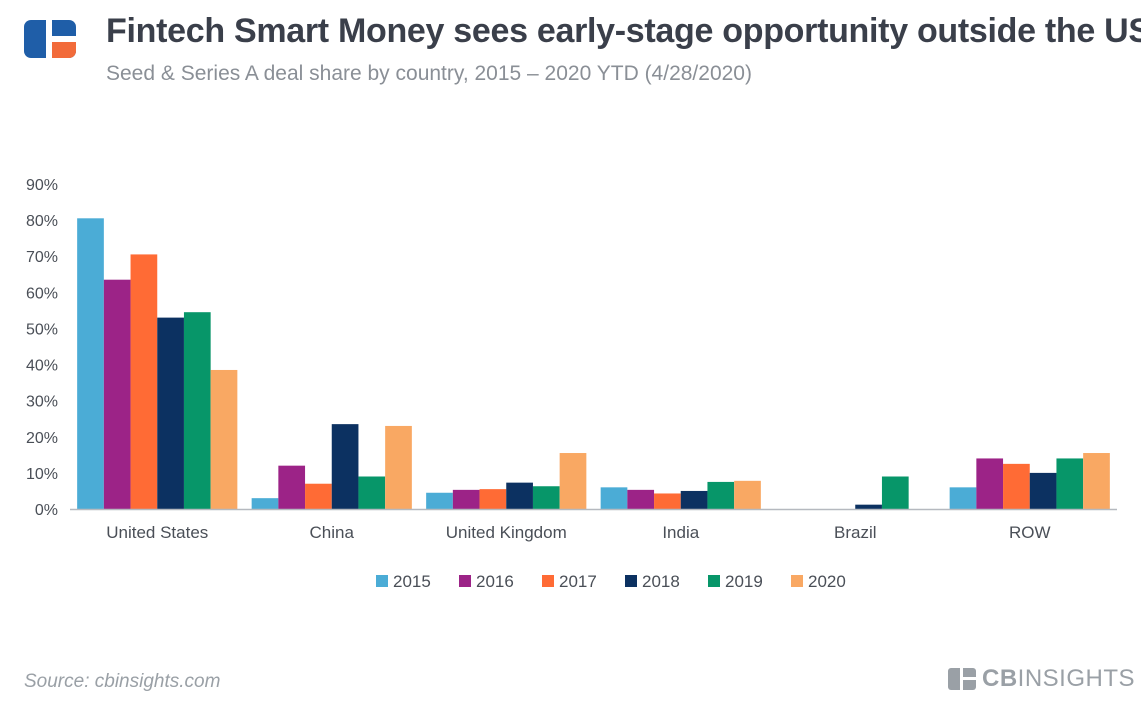 Image resolution: width=1141 pixels, height=711 pixels. I want to click on logo-divider-h, so click(61, 39).